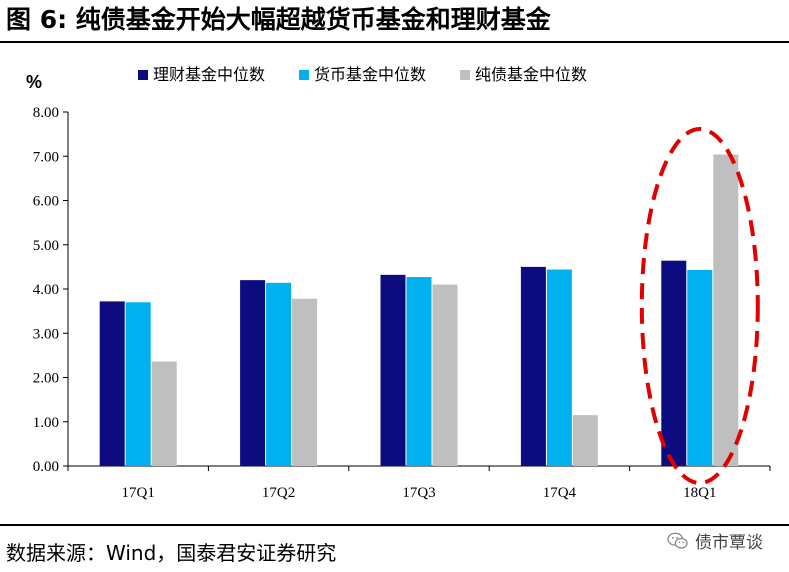 The image size is (789, 572). Describe the element at coordinates (46, 157) in the screenshot. I see `y-tick-label: 7.00` at that location.